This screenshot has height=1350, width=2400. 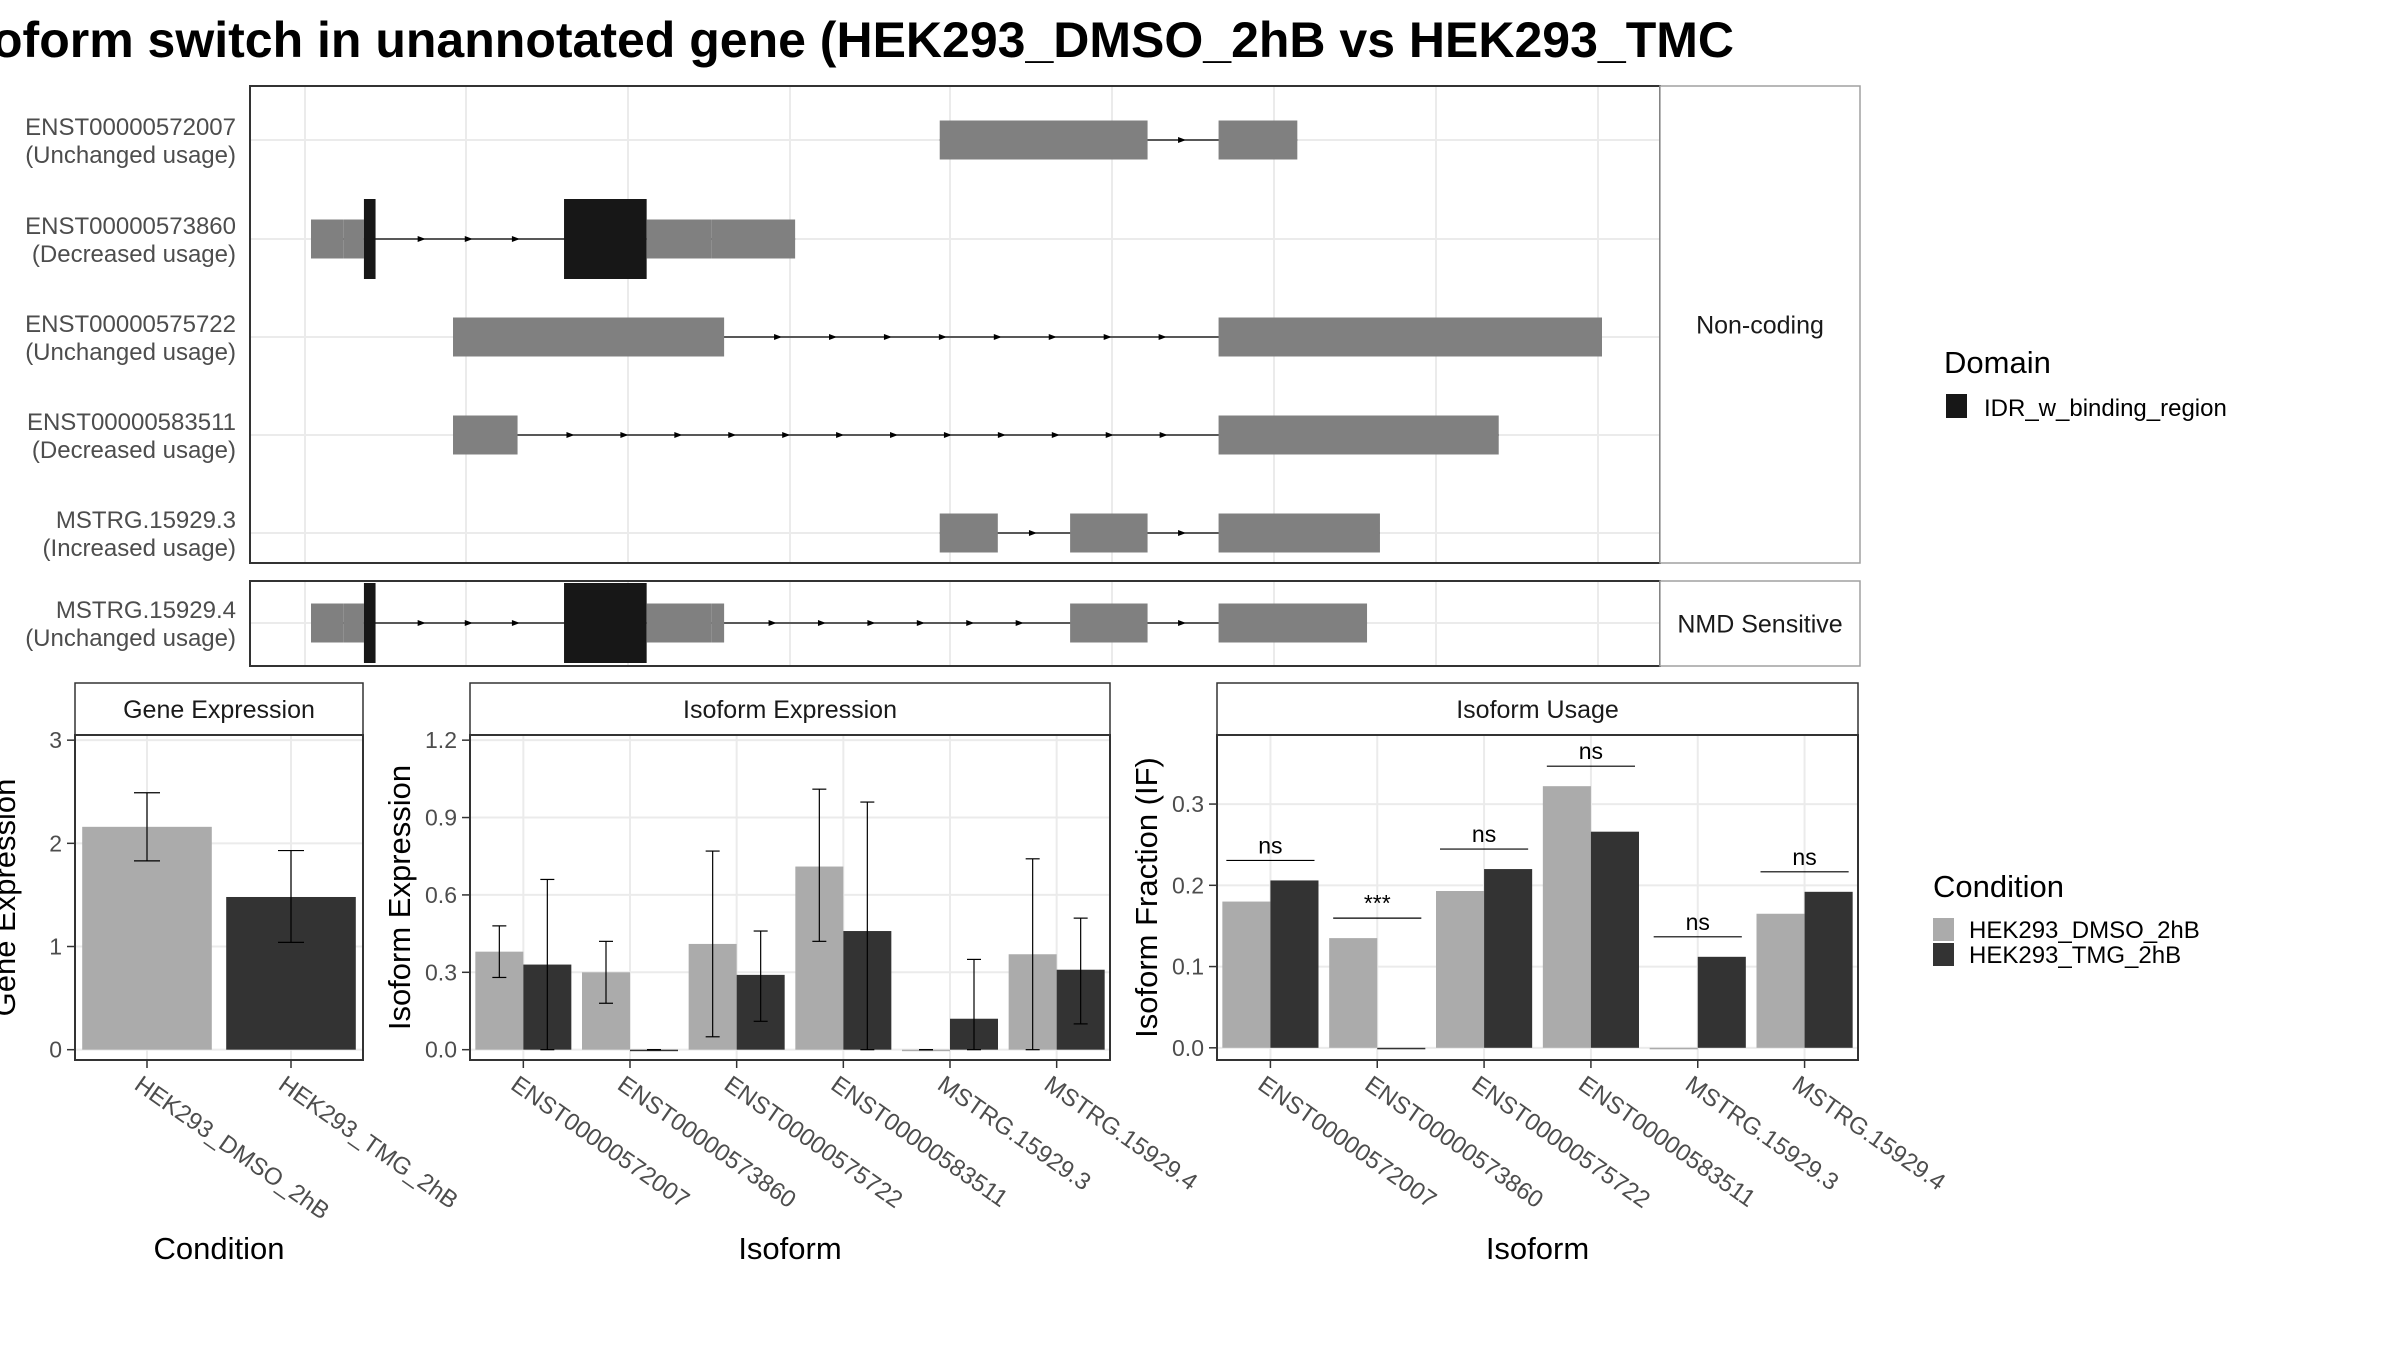 What do you see at coordinates (1146, 897) in the screenshot?
I see `y-axis-title: Isoform Fraction (IF)` at bounding box center [1146, 897].